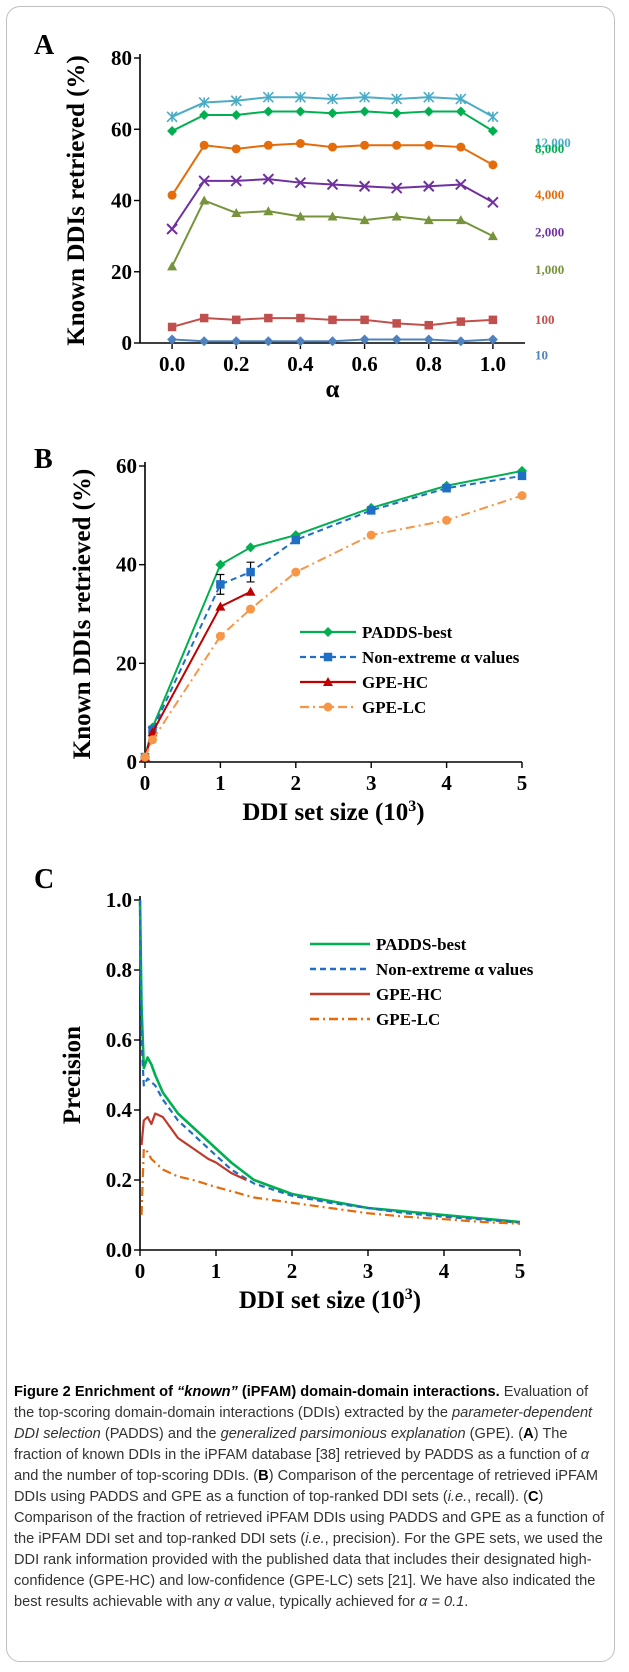  Describe the element at coordinates (119, 970) in the screenshot. I see `y-tick-label: 0.8` at that location.